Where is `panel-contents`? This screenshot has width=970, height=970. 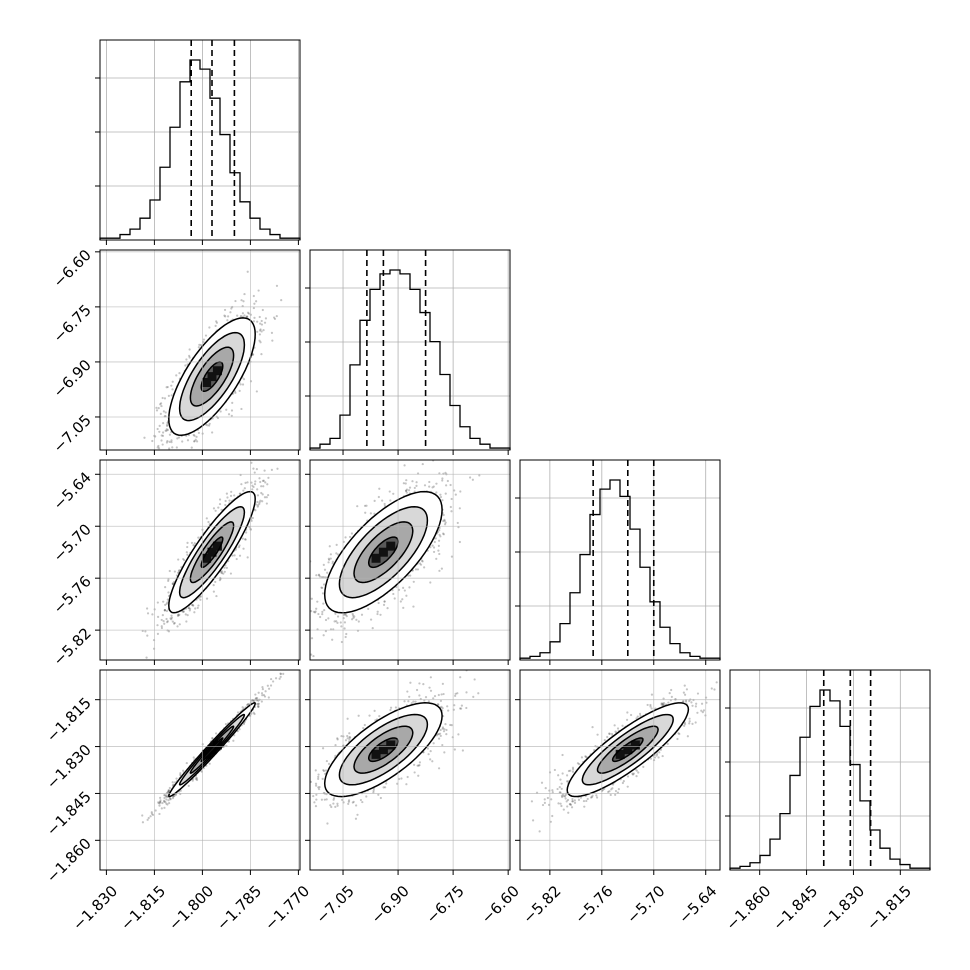 panel-contents is located at coordinates (210, 559).